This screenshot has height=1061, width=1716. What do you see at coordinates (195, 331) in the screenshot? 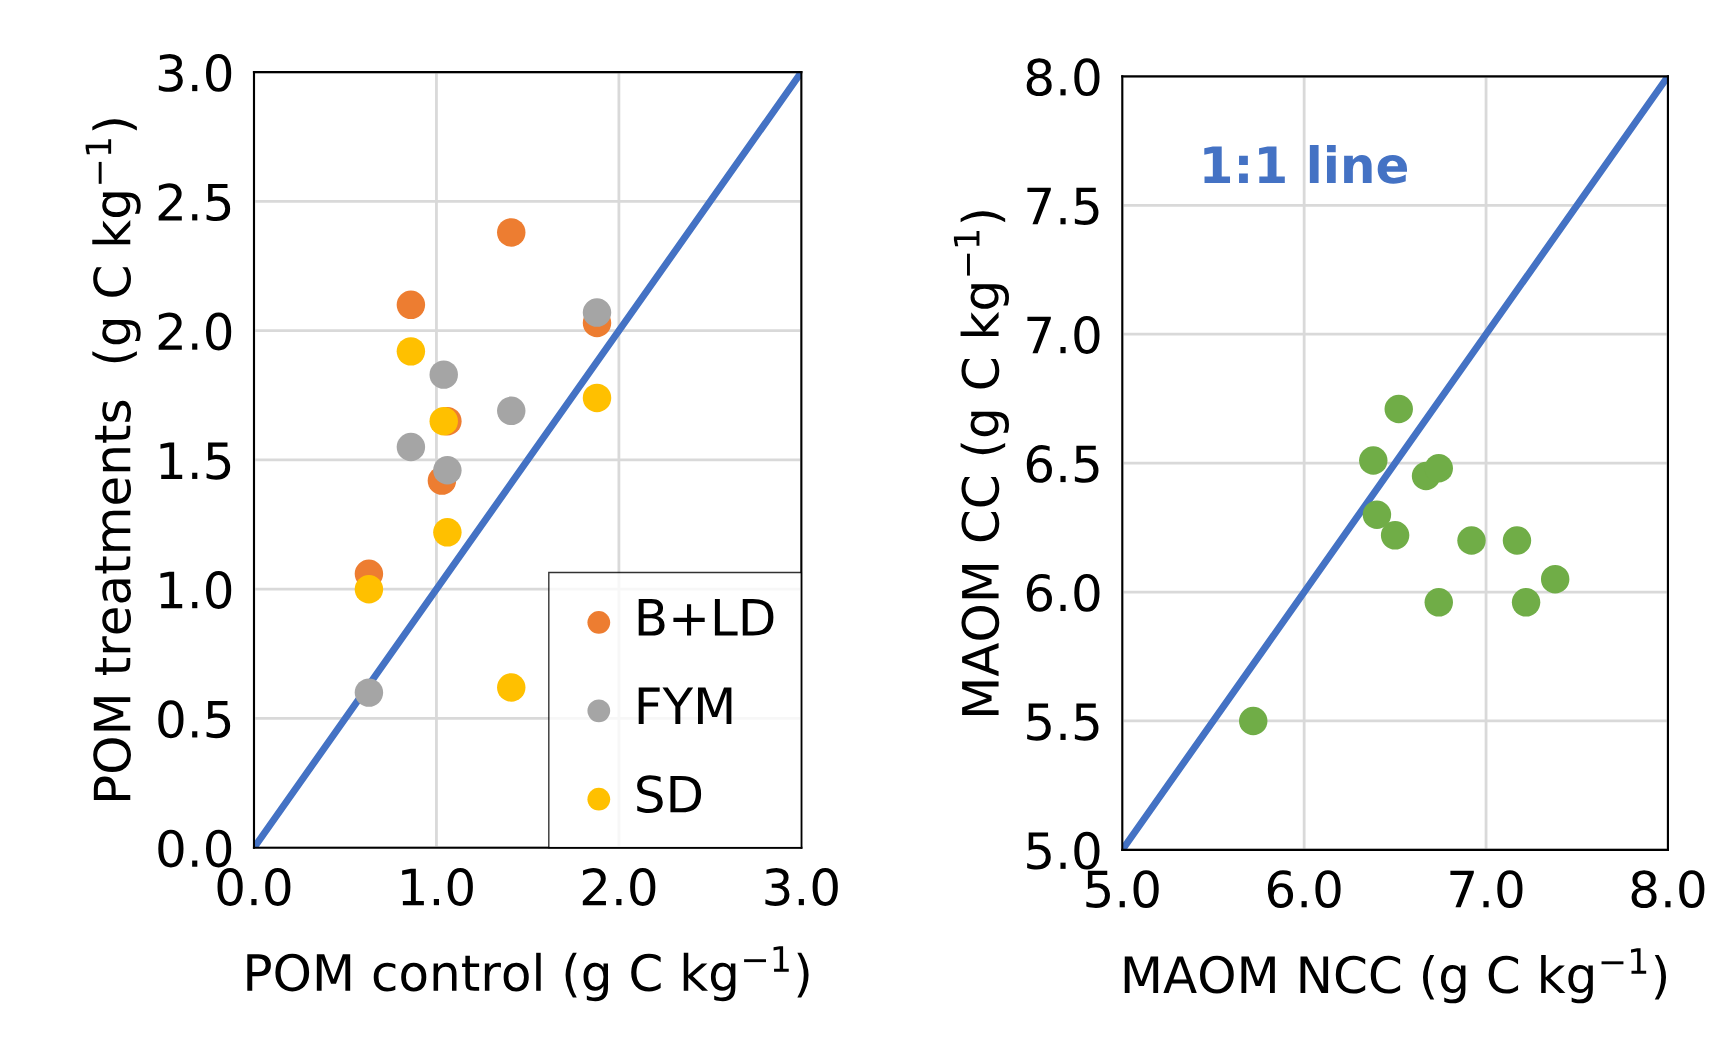
I see `y-tick-label: 2.0` at bounding box center [195, 331].